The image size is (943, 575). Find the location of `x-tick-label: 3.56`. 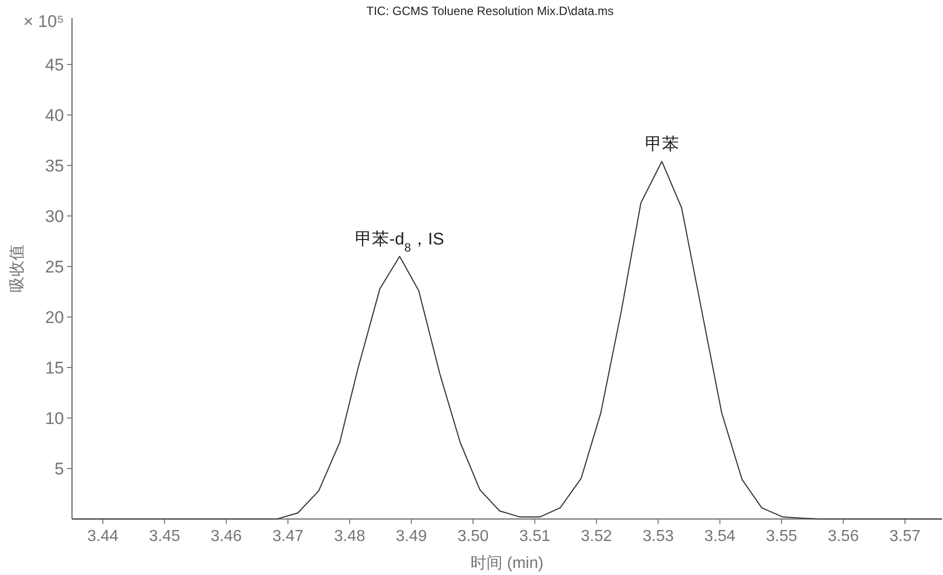

x-tick-label: 3.56 is located at coordinates (843, 536).